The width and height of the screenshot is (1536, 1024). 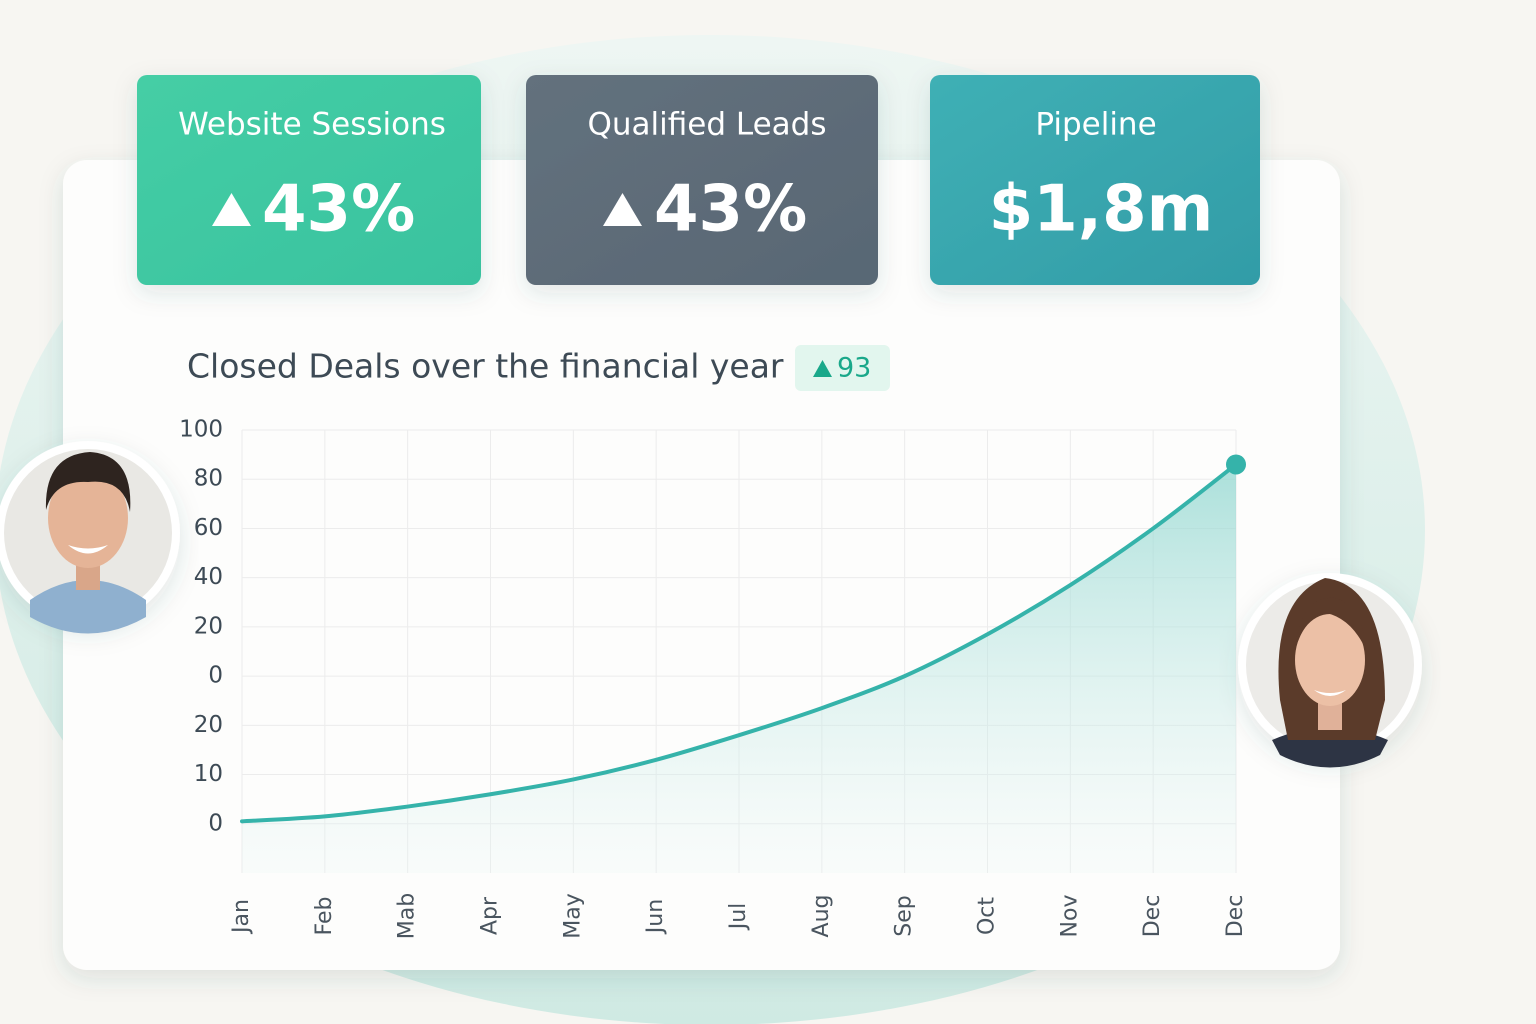 I want to click on x-tick-label: Jul, so click(x=738, y=917).